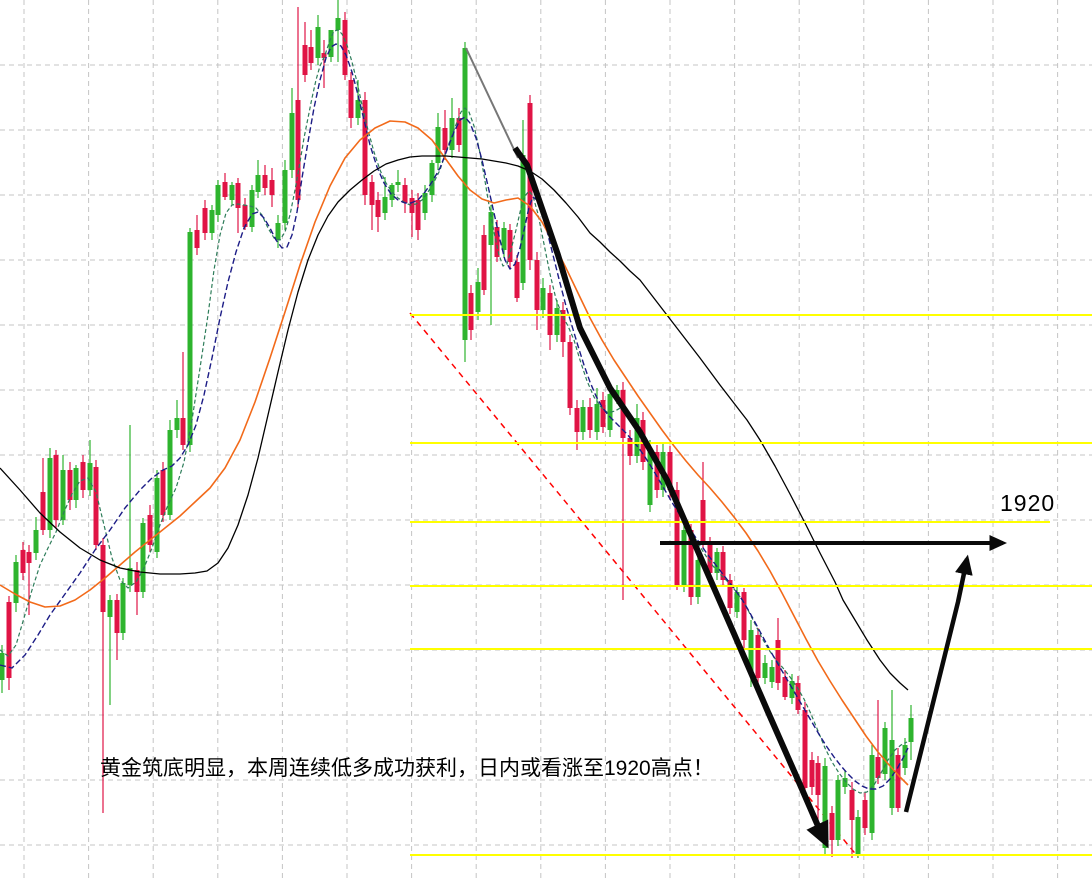 The width and height of the screenshot is (1092, 878). I want to click on commentary-text: 黄金筑底明显，本周连续低多成功获利，日内或看涨至1920高点！, so click(407, 768).